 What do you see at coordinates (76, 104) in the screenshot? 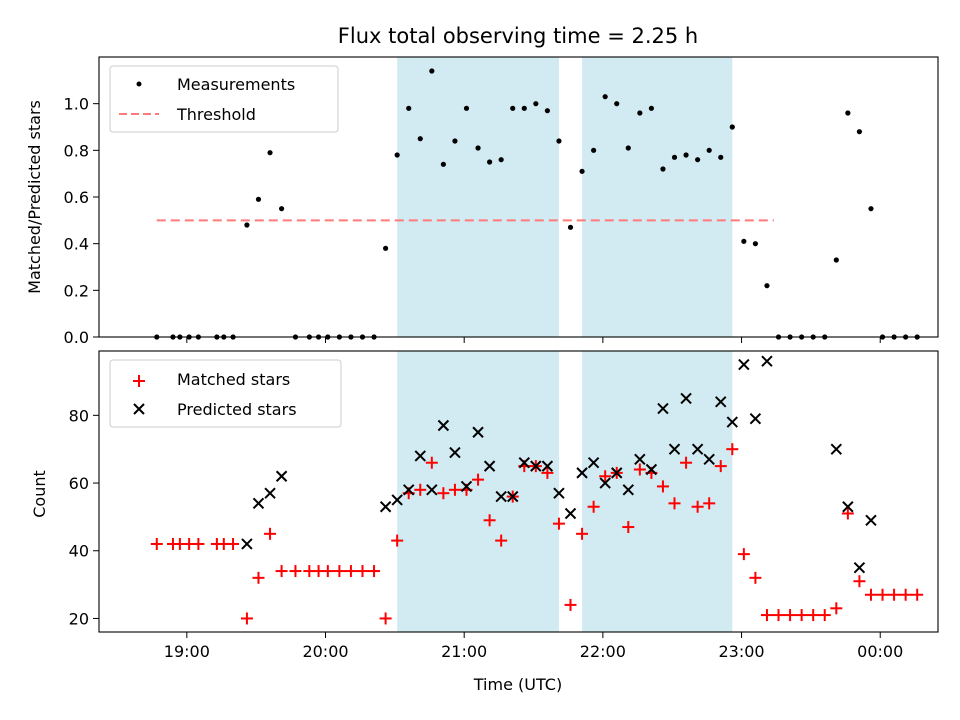
I see `y-tick-label: 1.0` at bounding box center [76, 104].